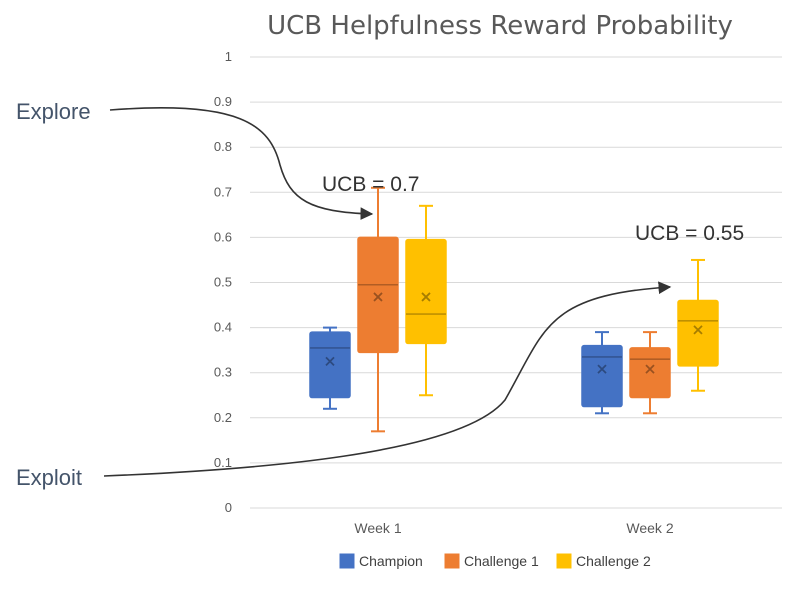 The height and width of the screenshot is (593, 800). I want to click on y-tick-label: 1, so click(228, 56).